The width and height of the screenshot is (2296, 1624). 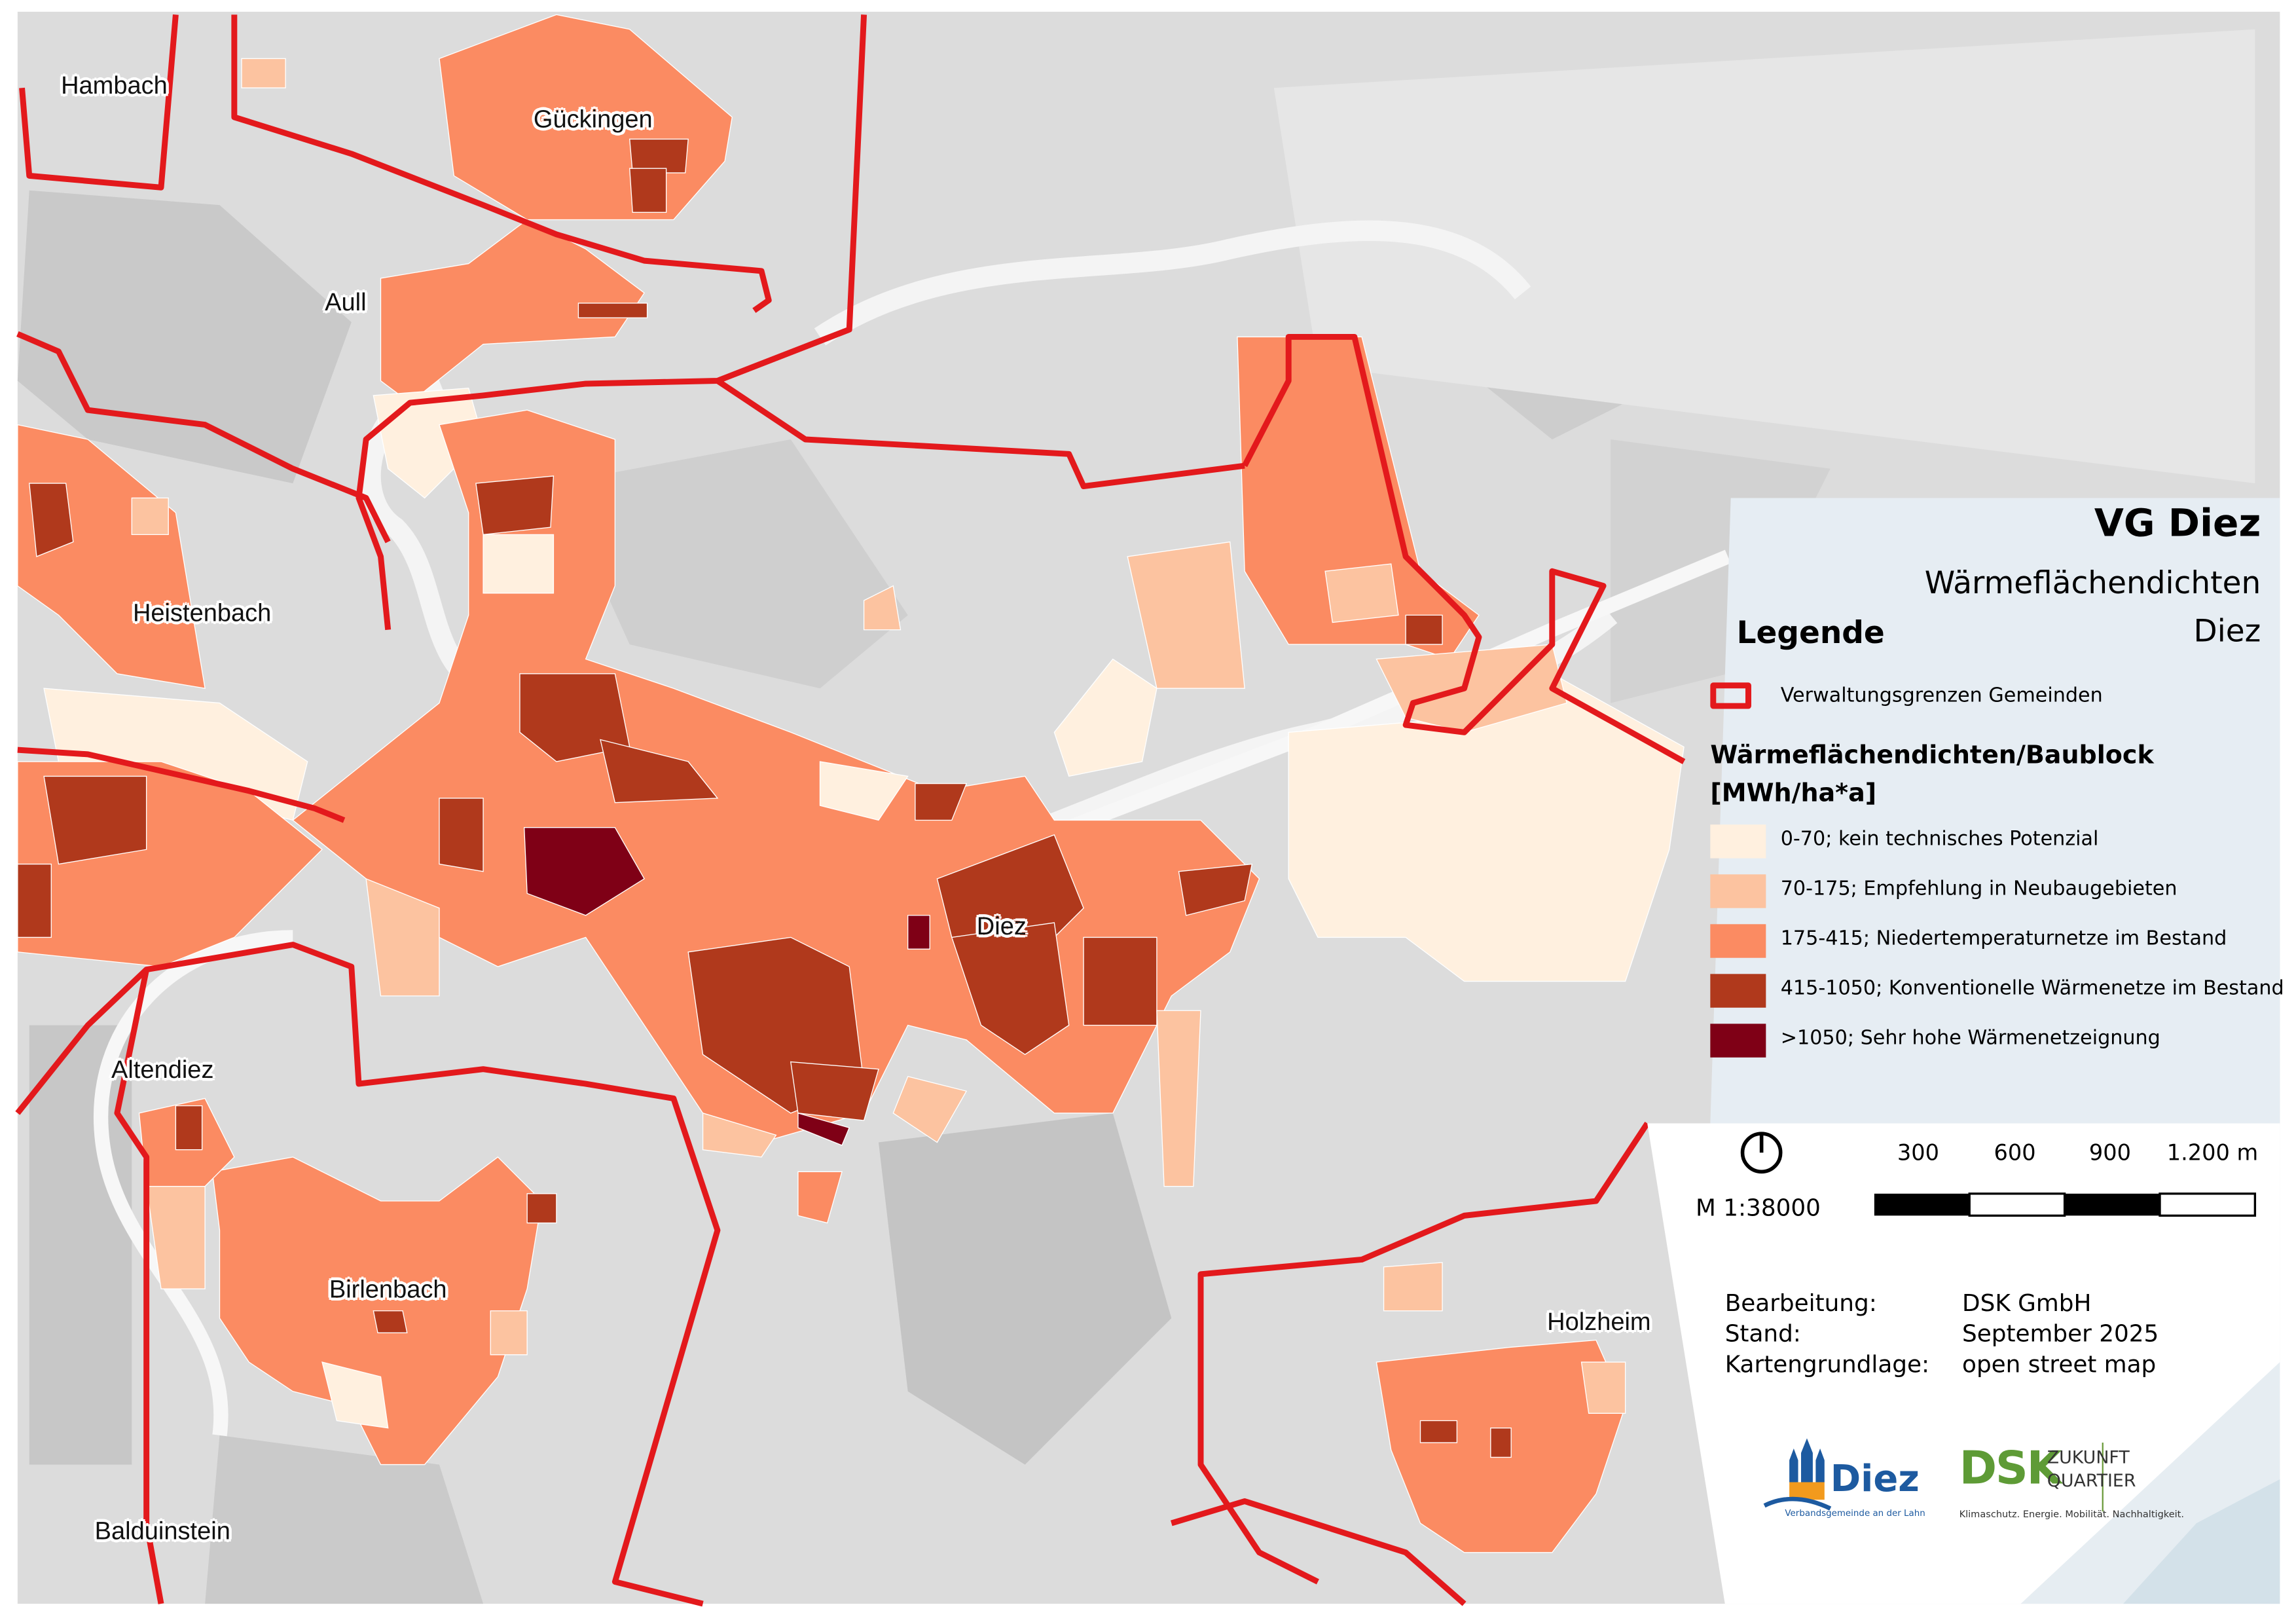 I want to click on place-label-heistenbach: Heistenbach, so click(x=202, y=613).